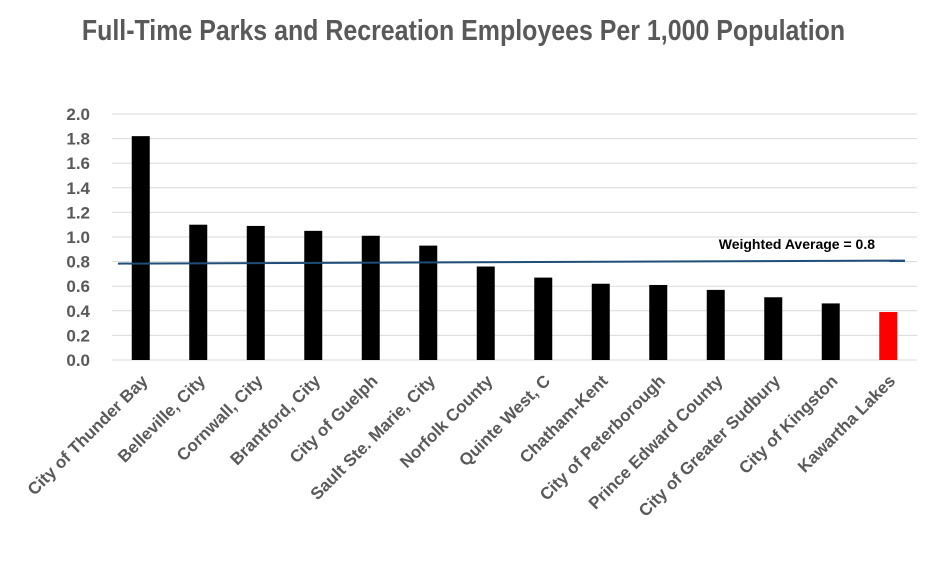 The image size is (927, 567). I want to click on y-tick-label: 1.0, so click(78, 237).